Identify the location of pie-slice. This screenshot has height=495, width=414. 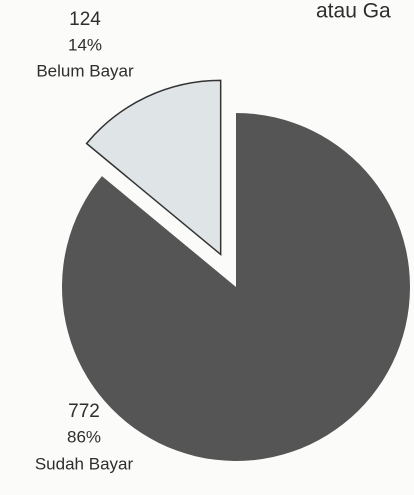
(153, 168).